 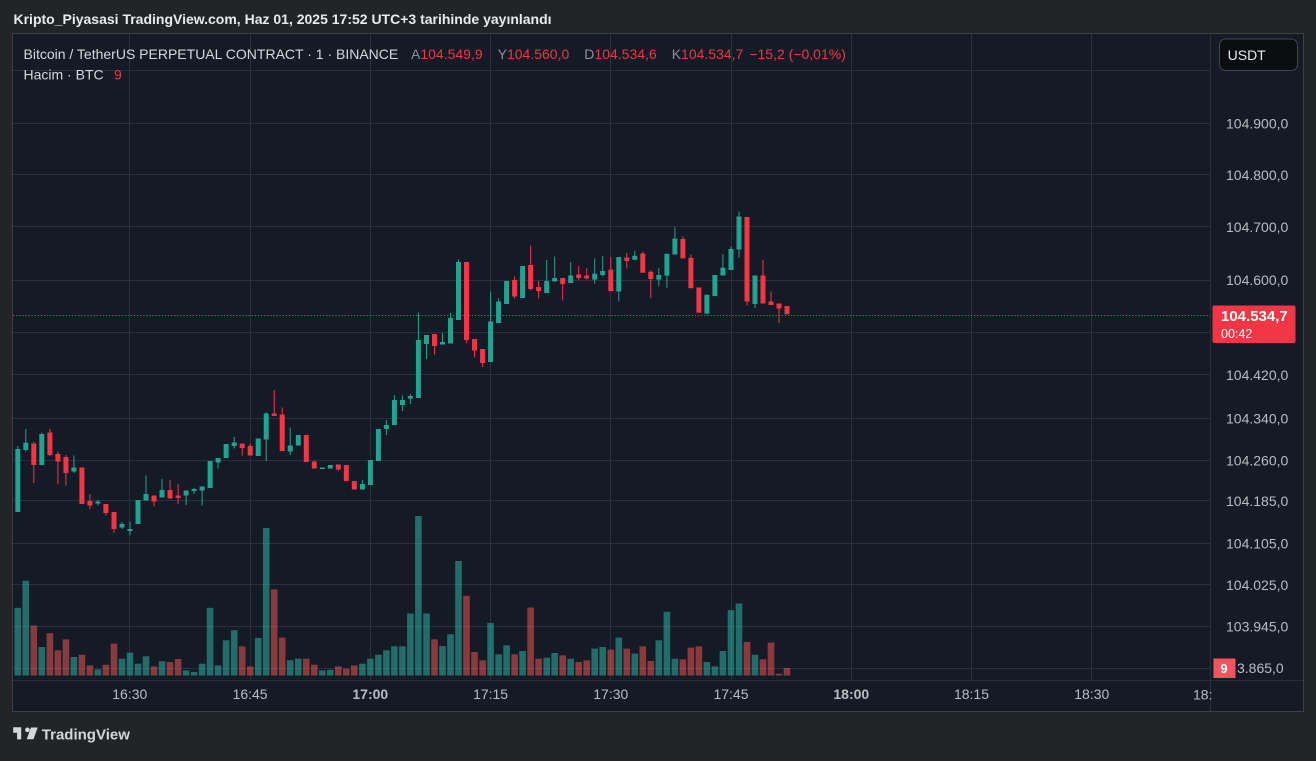 What do you see at coordinates (1257, 419) in the screenshot?
I see `svg-text: 104.340,0` at bounding box center [1257, 419].